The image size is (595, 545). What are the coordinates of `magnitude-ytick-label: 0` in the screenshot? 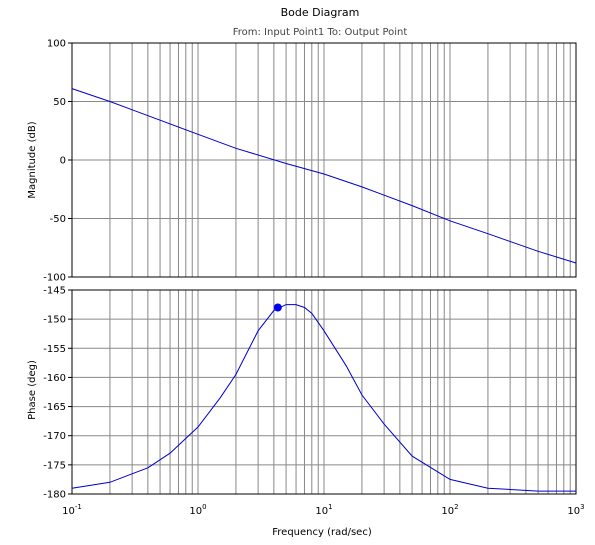 It's located at (63, 161).